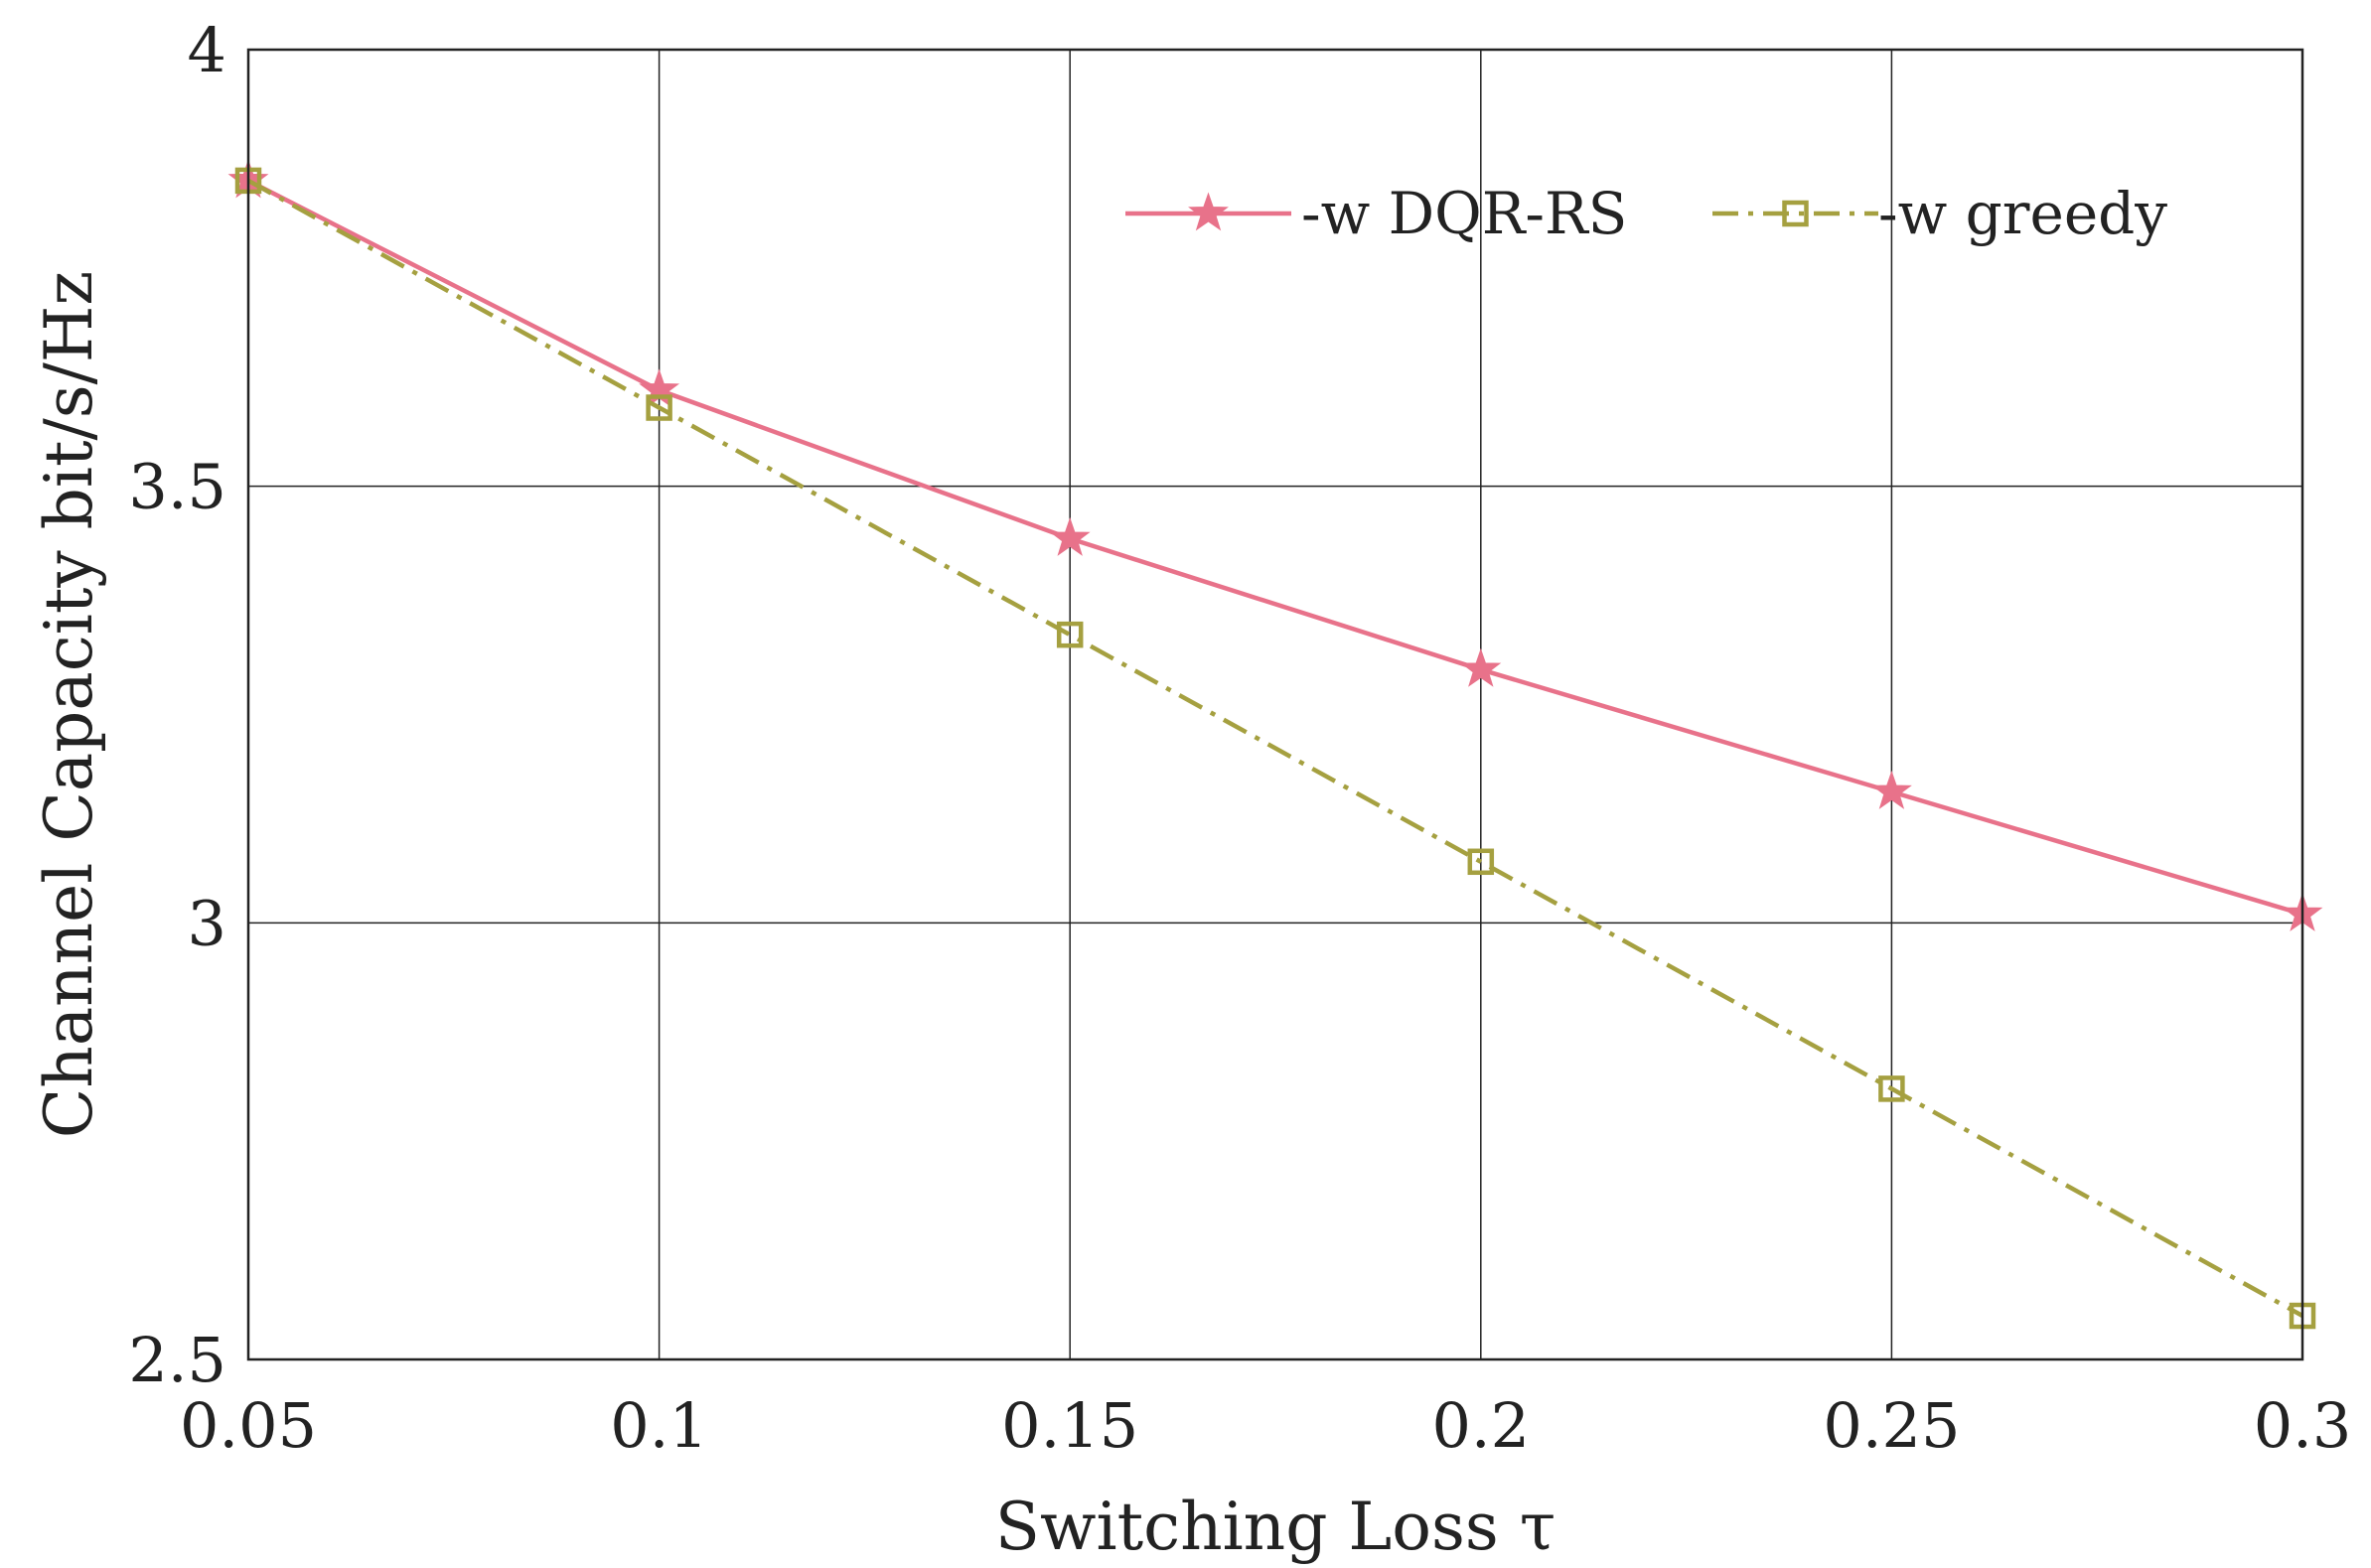 This screenshot has height=1568, width=2371. I want to click on legend-item: -w DQR-RS, so click(1376, 213).